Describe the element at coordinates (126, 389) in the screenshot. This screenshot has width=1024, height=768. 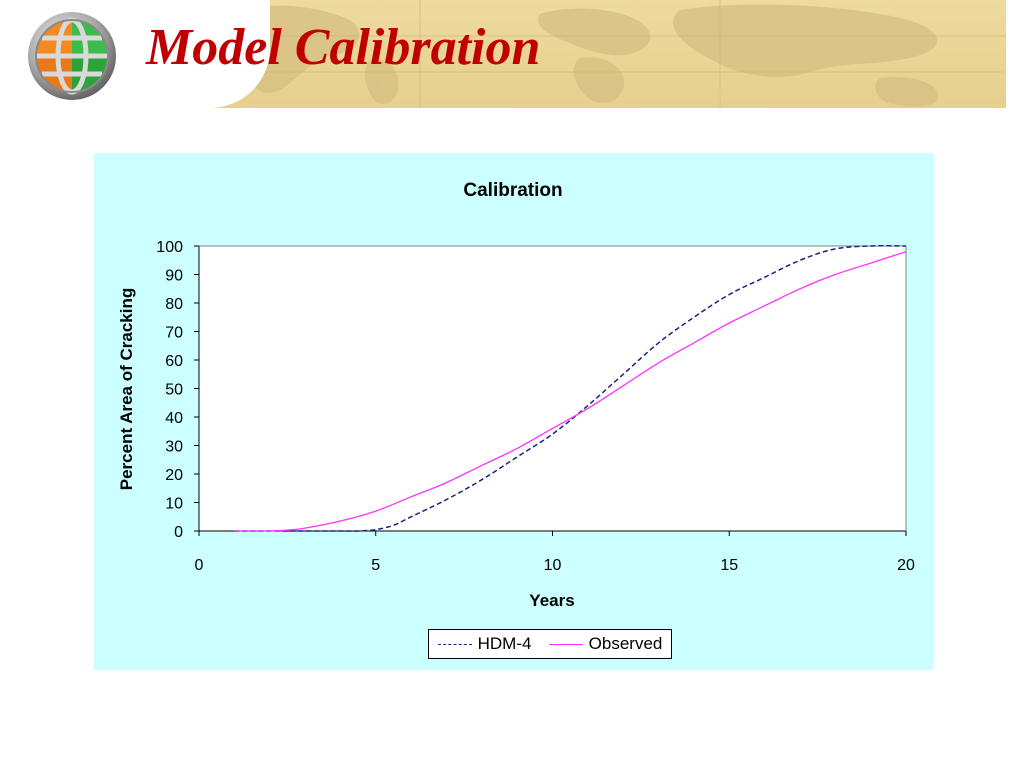
I see `y-axis-title: Percent Area of Cracking` at that location.